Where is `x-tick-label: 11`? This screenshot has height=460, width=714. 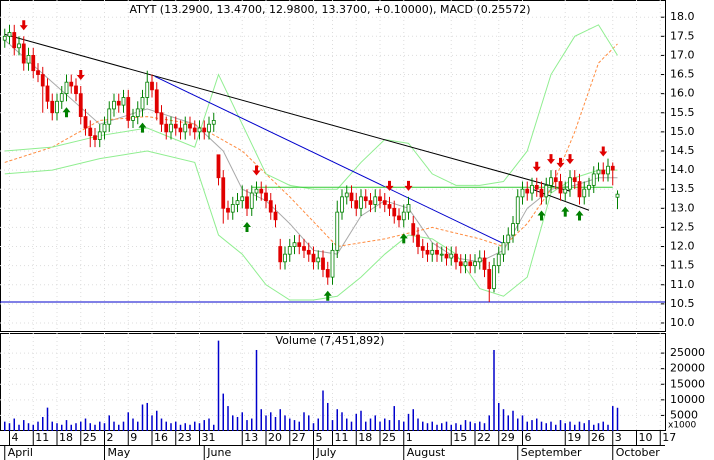
x-tick-label: 11 is located at coordinates (42, 437).